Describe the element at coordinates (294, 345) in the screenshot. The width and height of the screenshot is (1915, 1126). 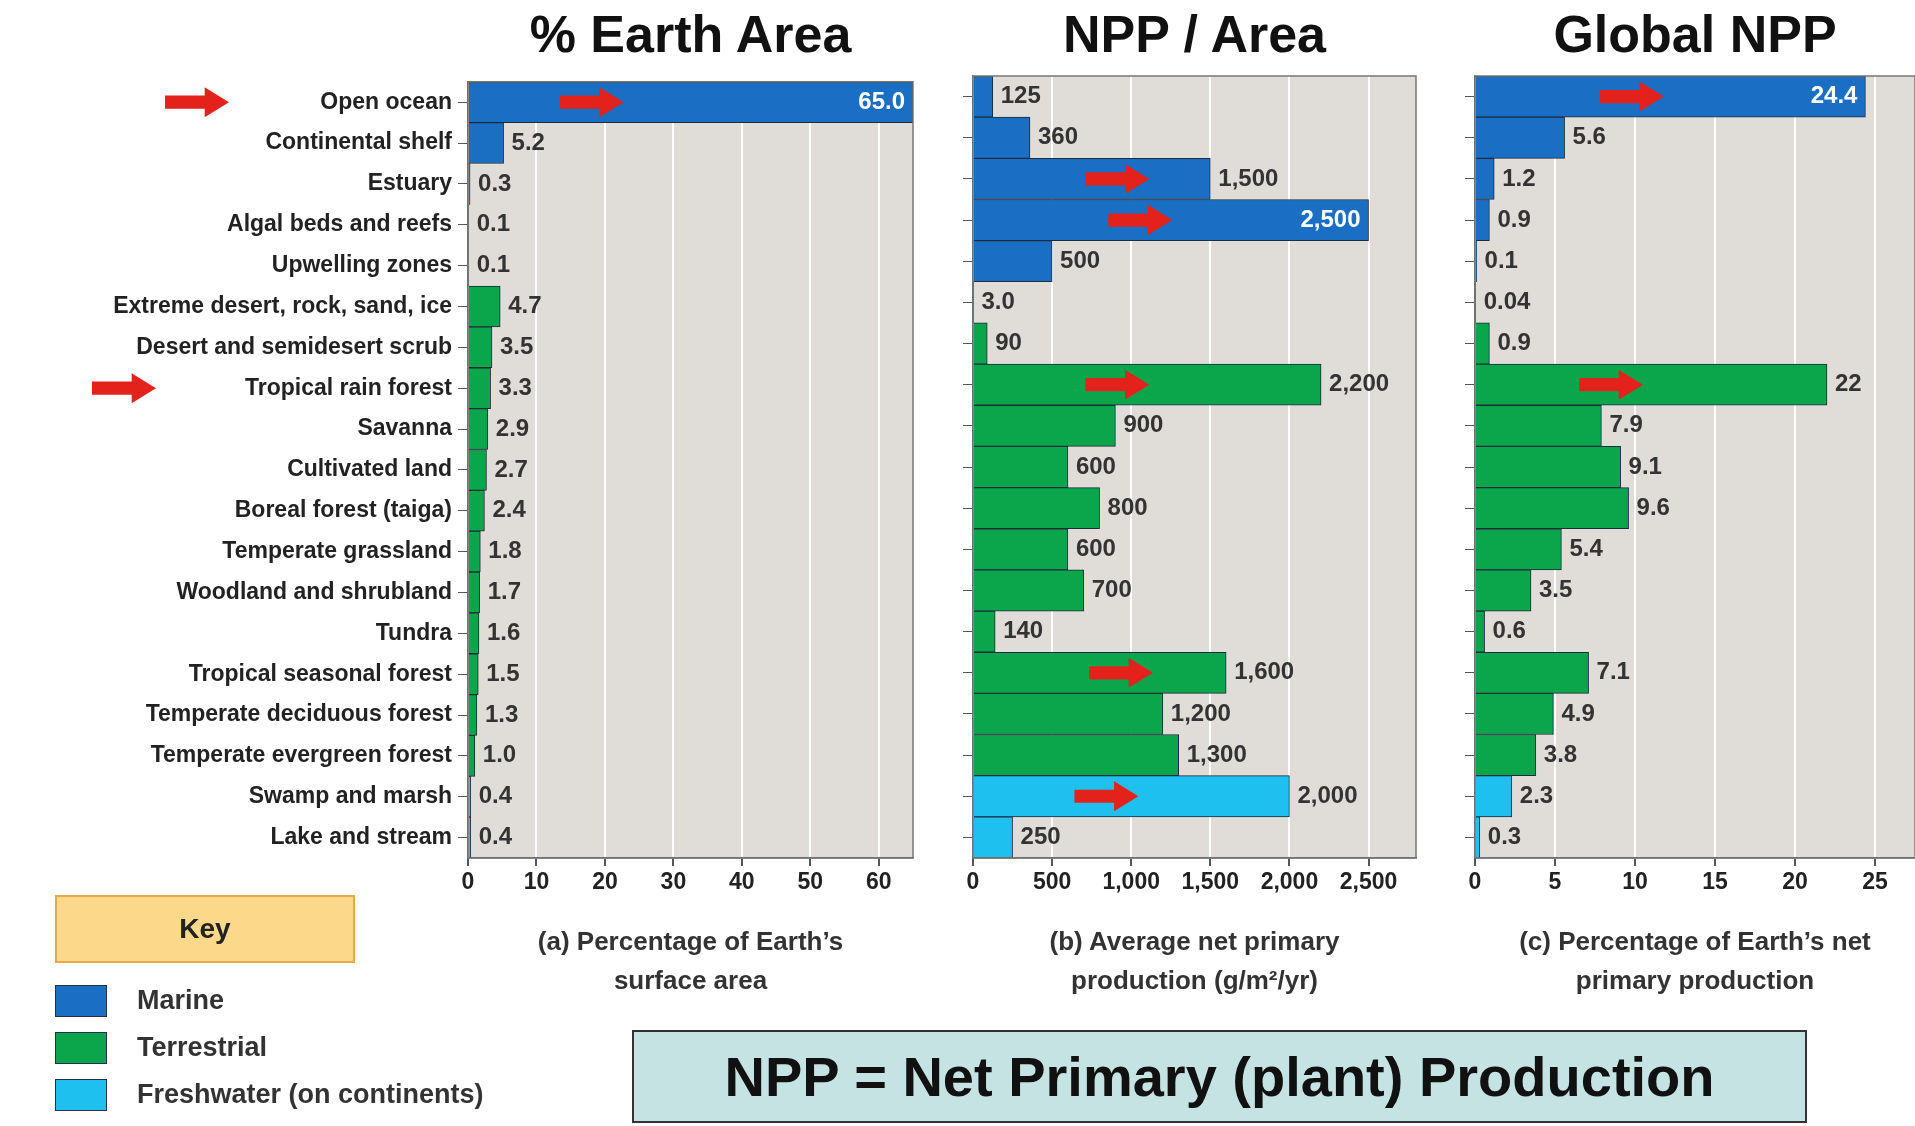
I see `y-tick-label: Desert and semidesert scrub` at that location.